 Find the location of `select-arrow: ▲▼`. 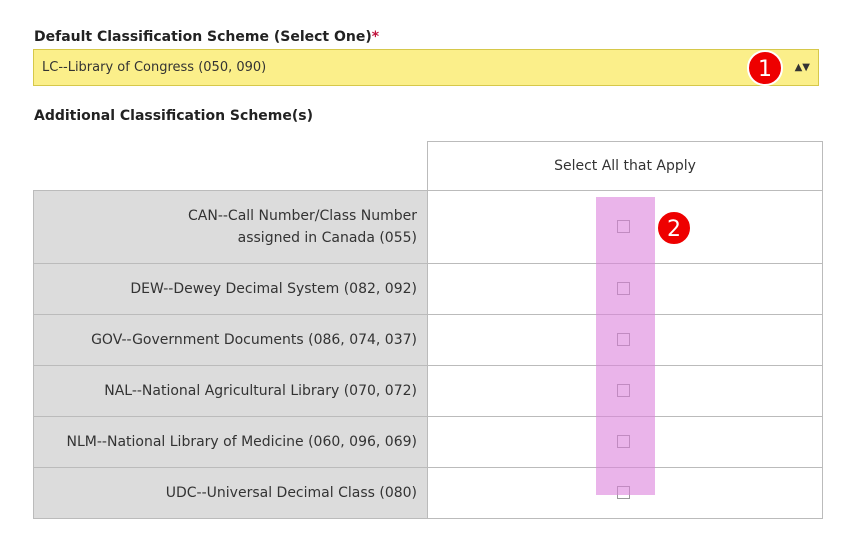

select-arrow: ▲▼ is located at coordinates (802, 67).